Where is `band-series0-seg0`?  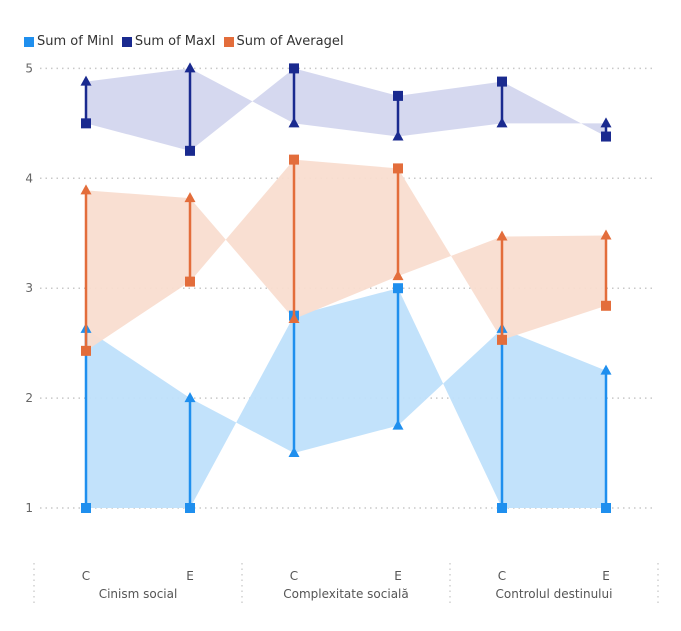
band-series0-seg0 is located at coordinates (138, 418).